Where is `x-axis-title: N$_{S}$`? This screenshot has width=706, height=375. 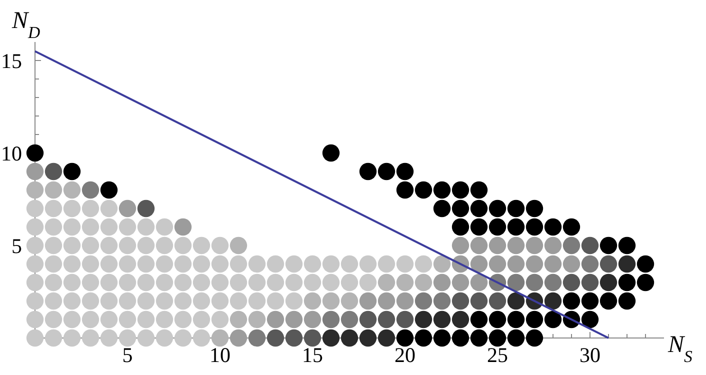
x-axis-title: N$_{S}$ is located at coordinates (680, 349).